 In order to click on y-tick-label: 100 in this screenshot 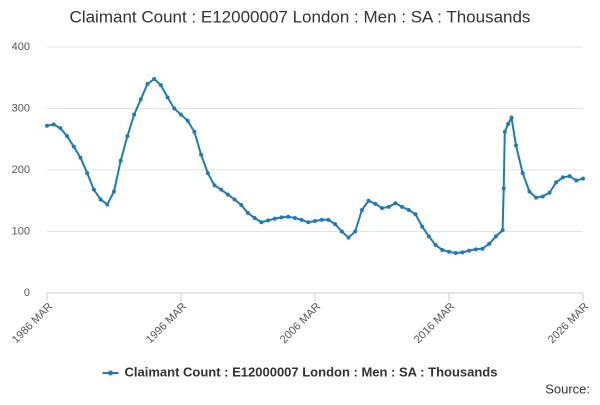, I will do `click(21, 231)`.